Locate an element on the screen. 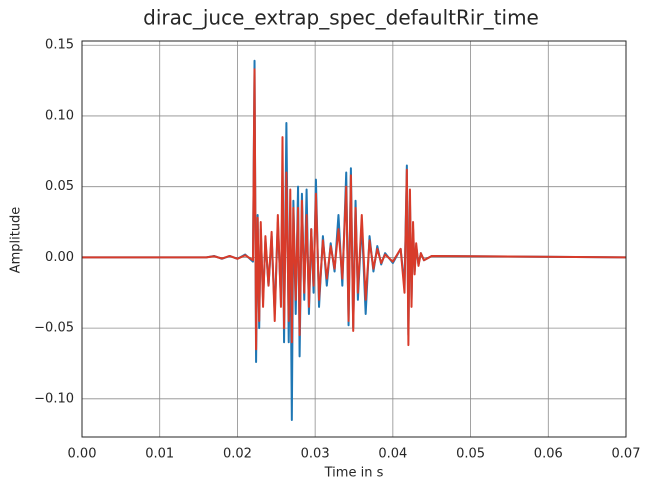  x-tick-label: 0.07 is located at coordinates (626, 454).